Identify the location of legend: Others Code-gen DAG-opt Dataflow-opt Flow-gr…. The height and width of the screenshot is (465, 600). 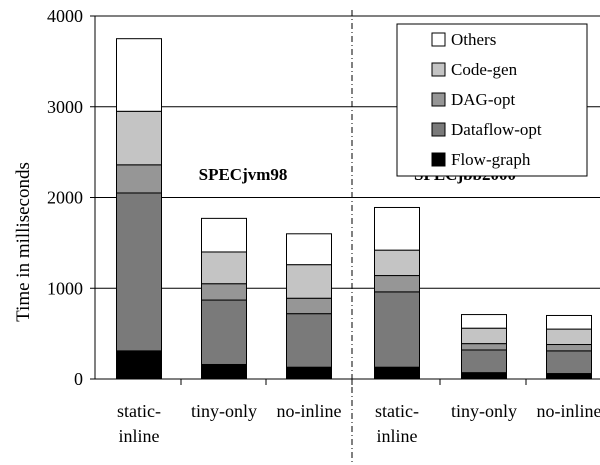
(492, 100).